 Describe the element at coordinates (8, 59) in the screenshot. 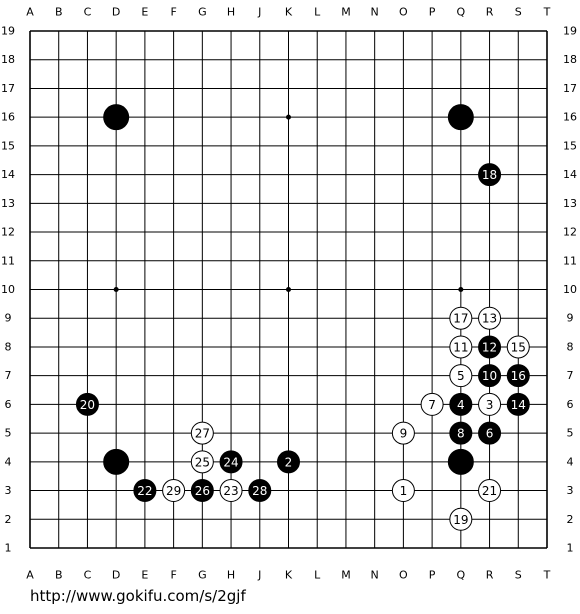

I see `row-label: 18` at that location.